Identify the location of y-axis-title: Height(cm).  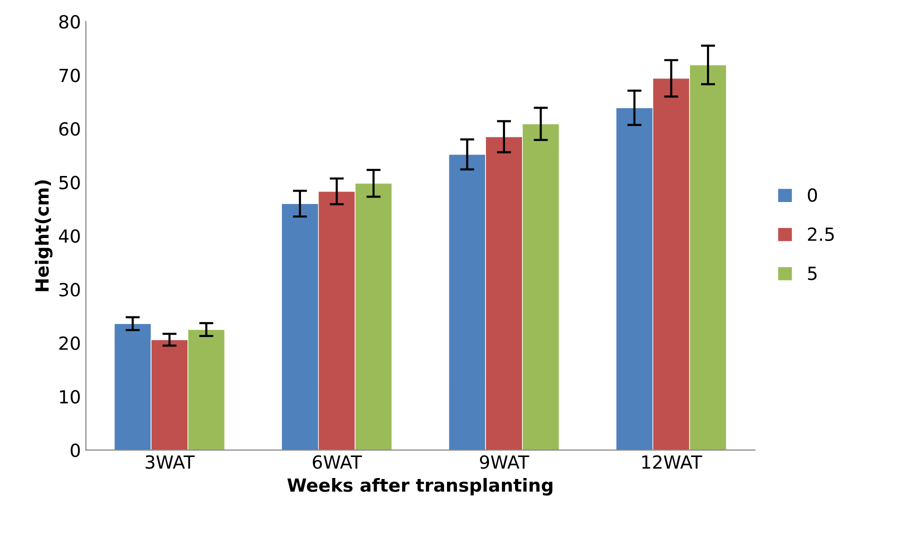
(43, 236).